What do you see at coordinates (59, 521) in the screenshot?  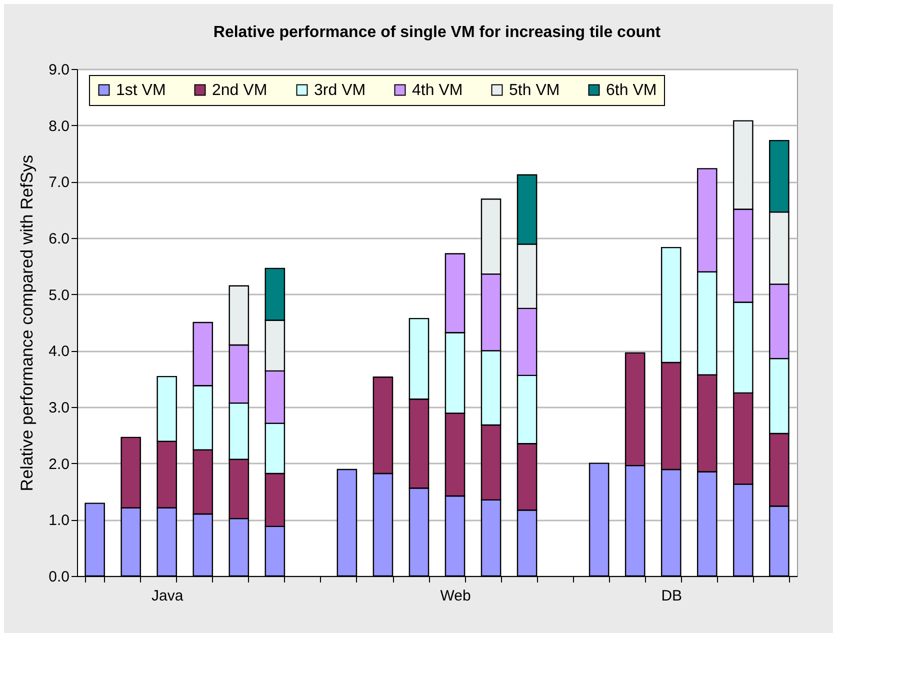 I see `y-tick-label: 1.0` at bounding box center [59, 521].